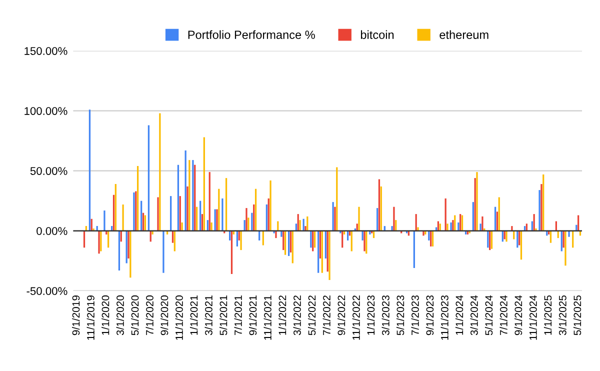 The height and width of the screenshot is (371, 600). What do you see at coordinates (46, 111) in the screenshot?
I see `y-tick-label: 100.00%` at bounding box center [46, 111].